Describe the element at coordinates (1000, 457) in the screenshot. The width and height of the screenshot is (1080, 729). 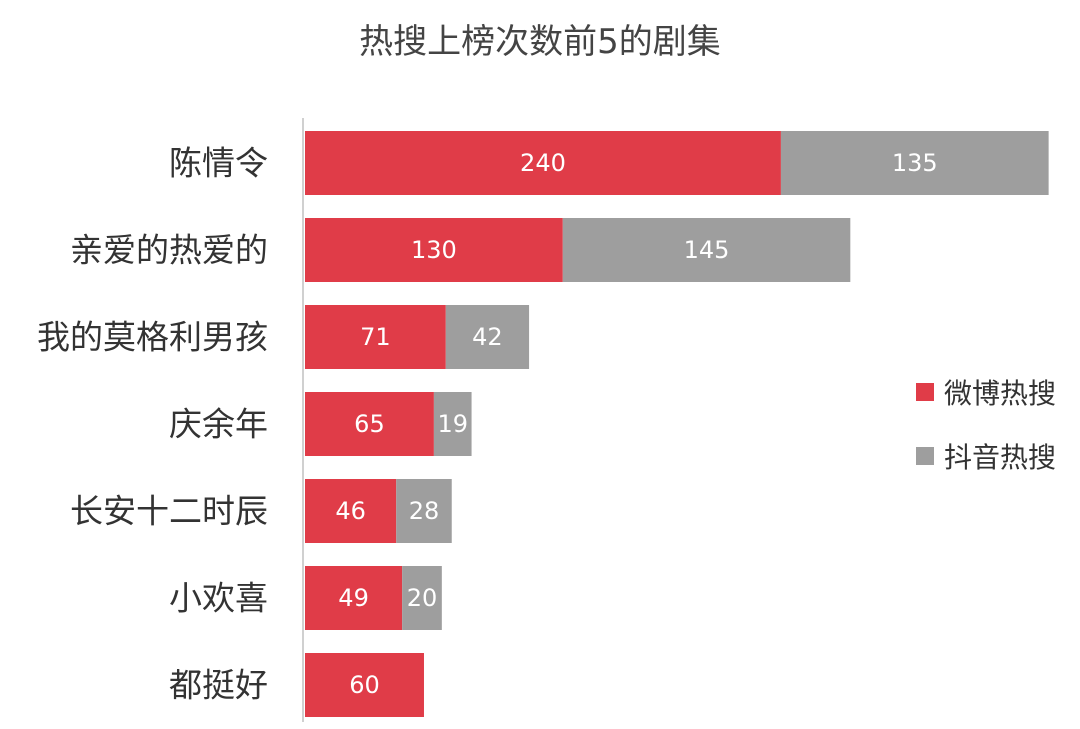
I see `legend-label: 抖音热搜` at that location.